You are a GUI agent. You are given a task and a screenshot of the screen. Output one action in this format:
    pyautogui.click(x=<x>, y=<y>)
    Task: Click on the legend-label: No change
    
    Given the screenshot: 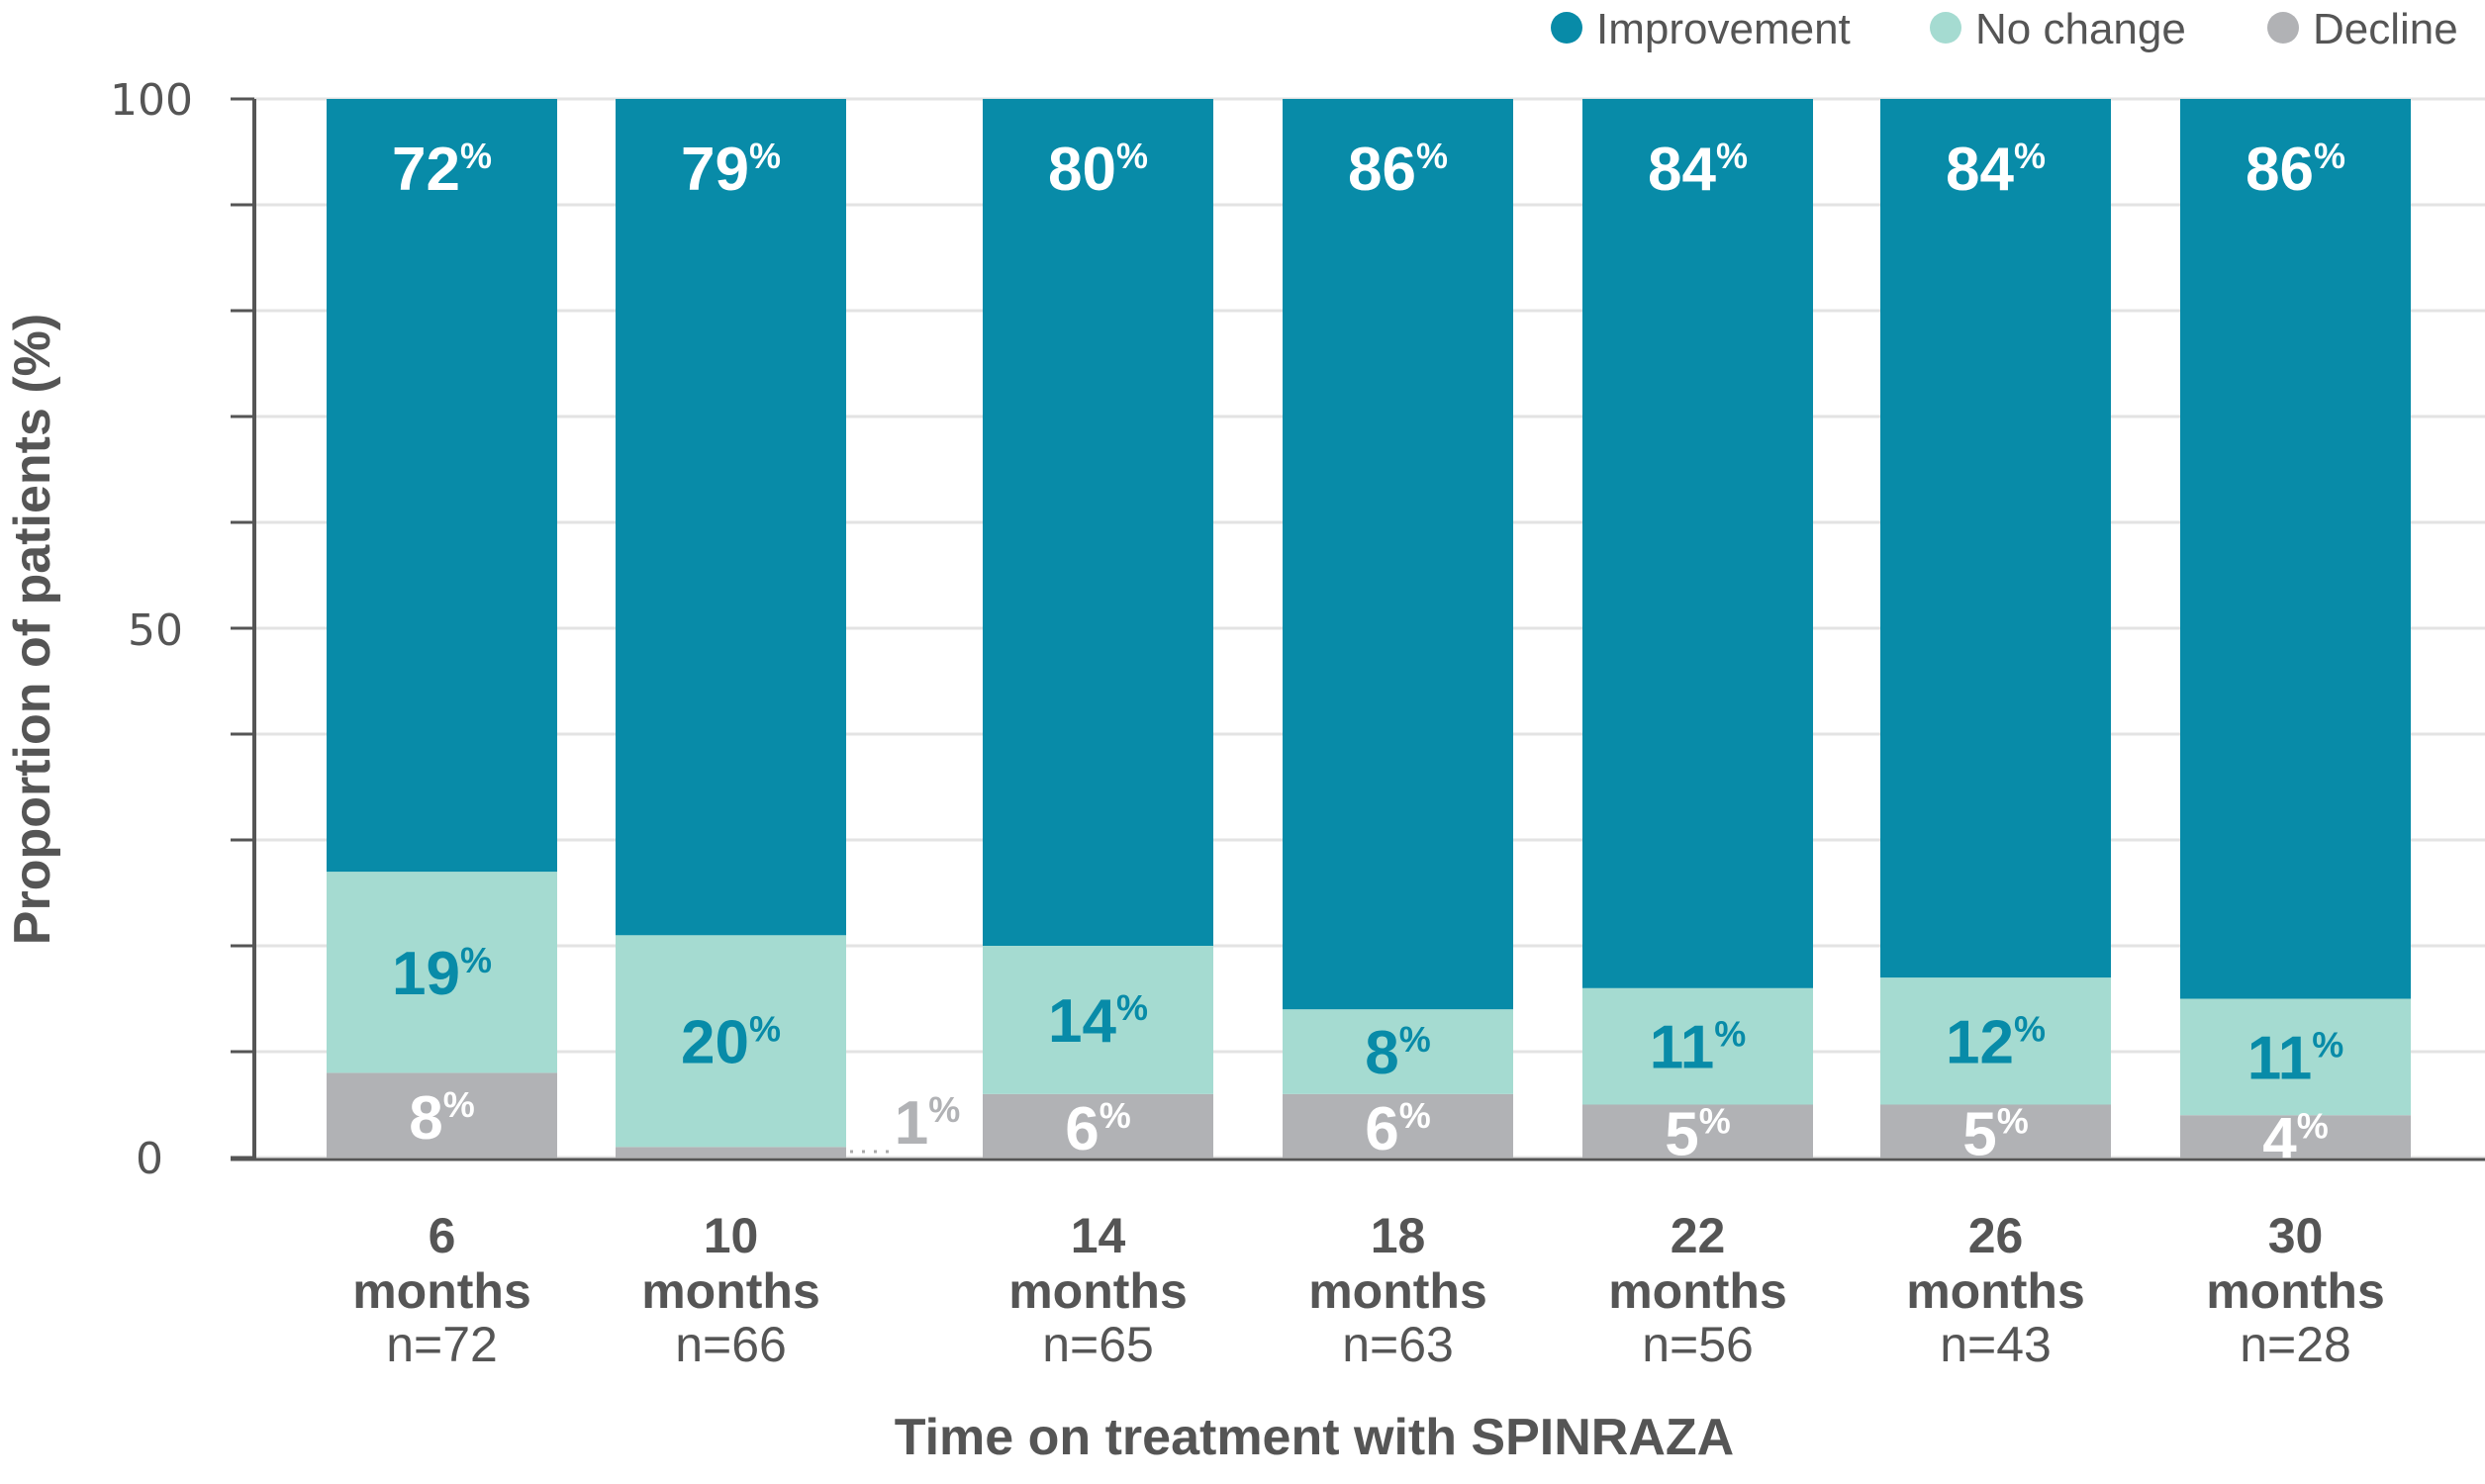 What is the action you would take?
    pyautogui.click(x=2080, y=29)
    